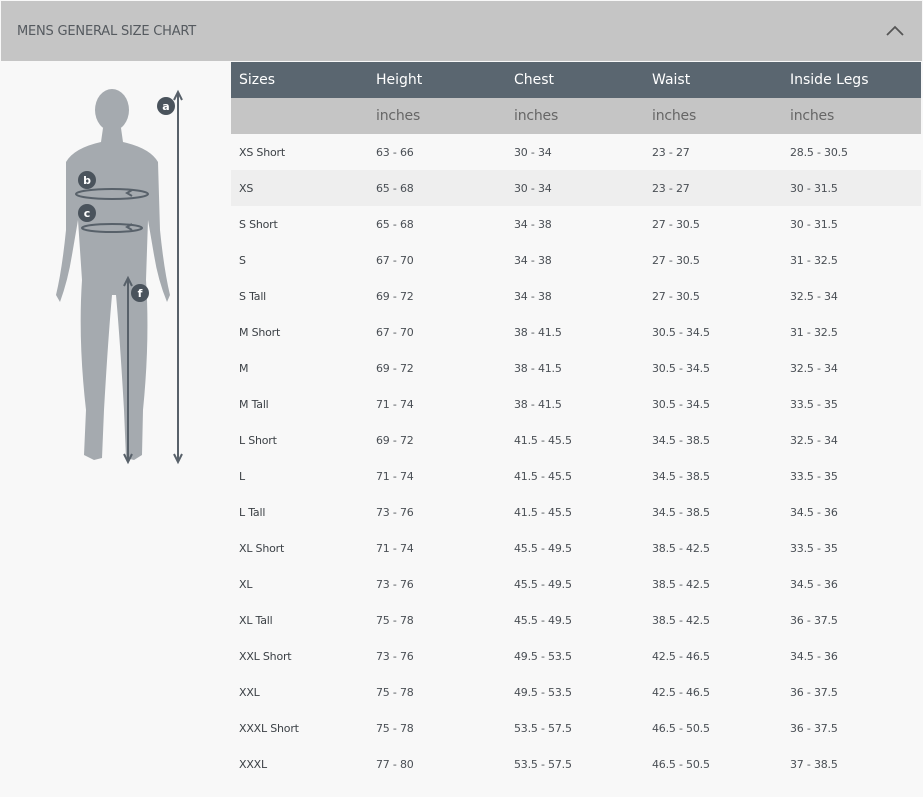 Image resolution: width=923 pixels, height=797 pixels. What do you see at coordinates (299, 440) in the screenshot?
I see `size-cell: L Short` at bounding box center [299, 440].